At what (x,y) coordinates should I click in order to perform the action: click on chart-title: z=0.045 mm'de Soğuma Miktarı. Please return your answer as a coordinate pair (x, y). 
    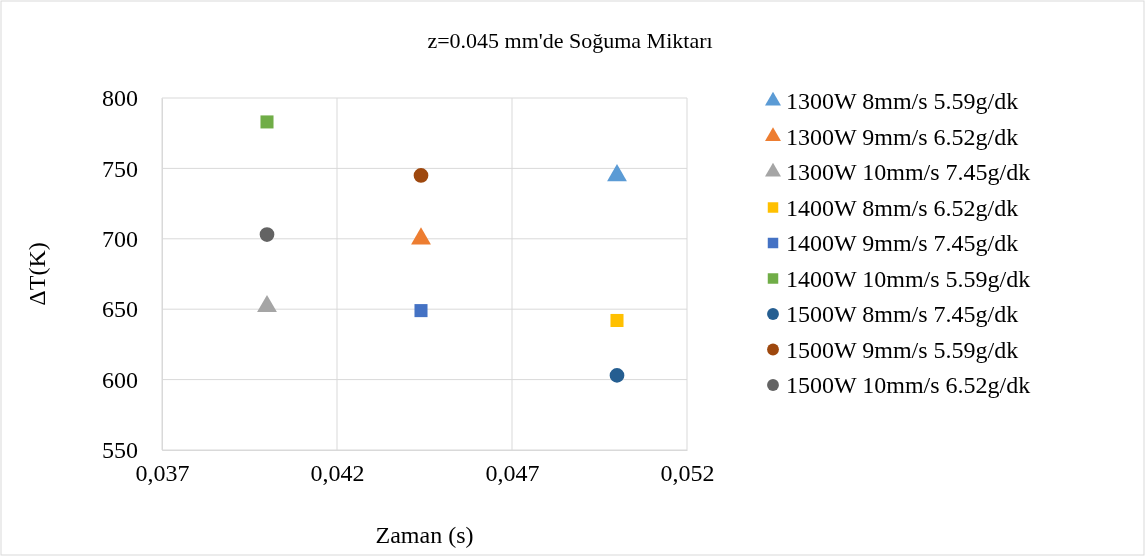
    Looking at the image, I should click on (570, 40).